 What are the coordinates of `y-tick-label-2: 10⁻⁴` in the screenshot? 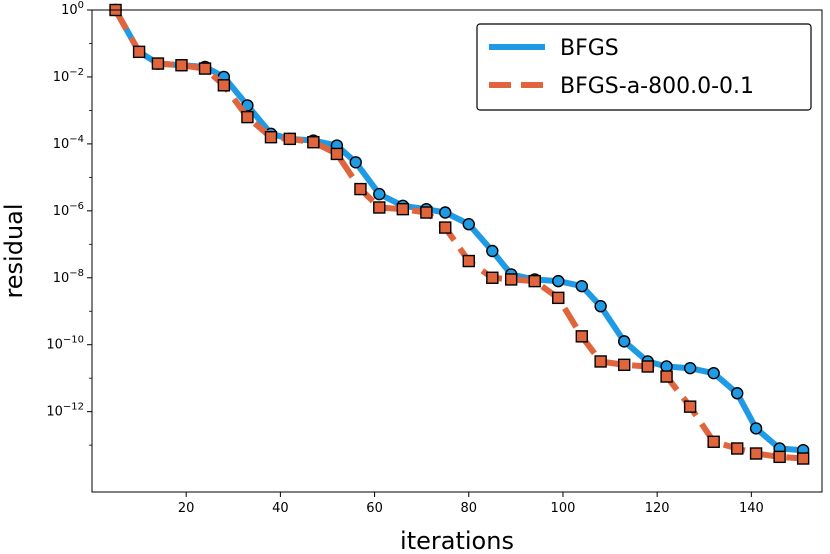 It's located at (68, 143).